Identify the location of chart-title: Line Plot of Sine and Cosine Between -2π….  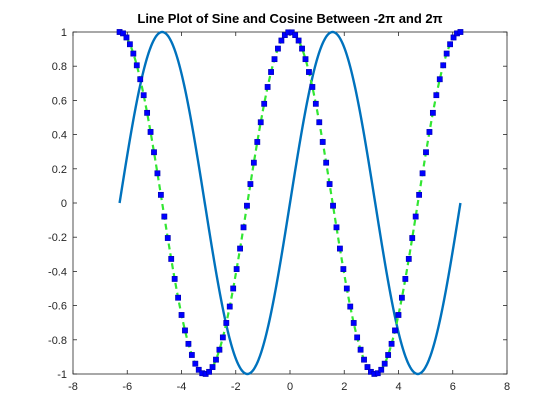
(289, 18).